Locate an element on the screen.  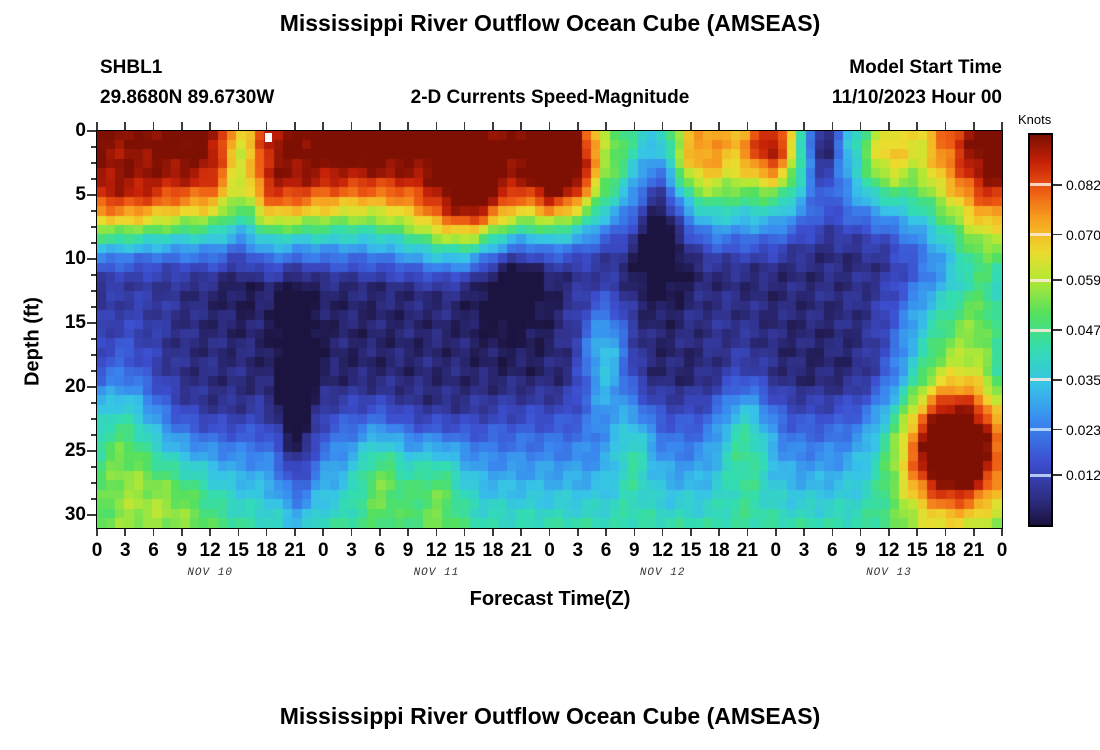
colorbar-tick-label: 0.012 is located at coordinates (1083, 475).